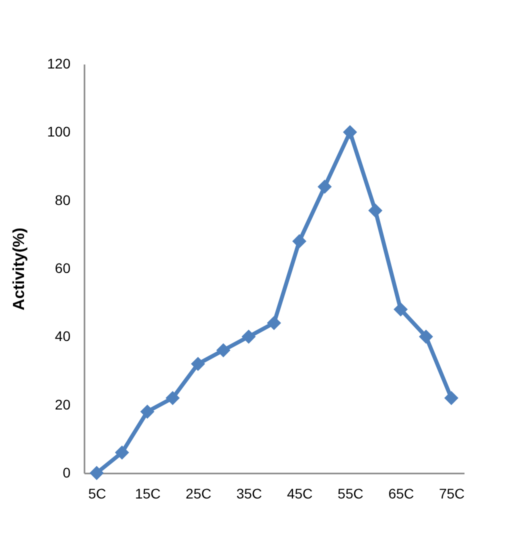 The image size is (510, 555). I want to click on x-tick-label: 55C, so click(351, 494).